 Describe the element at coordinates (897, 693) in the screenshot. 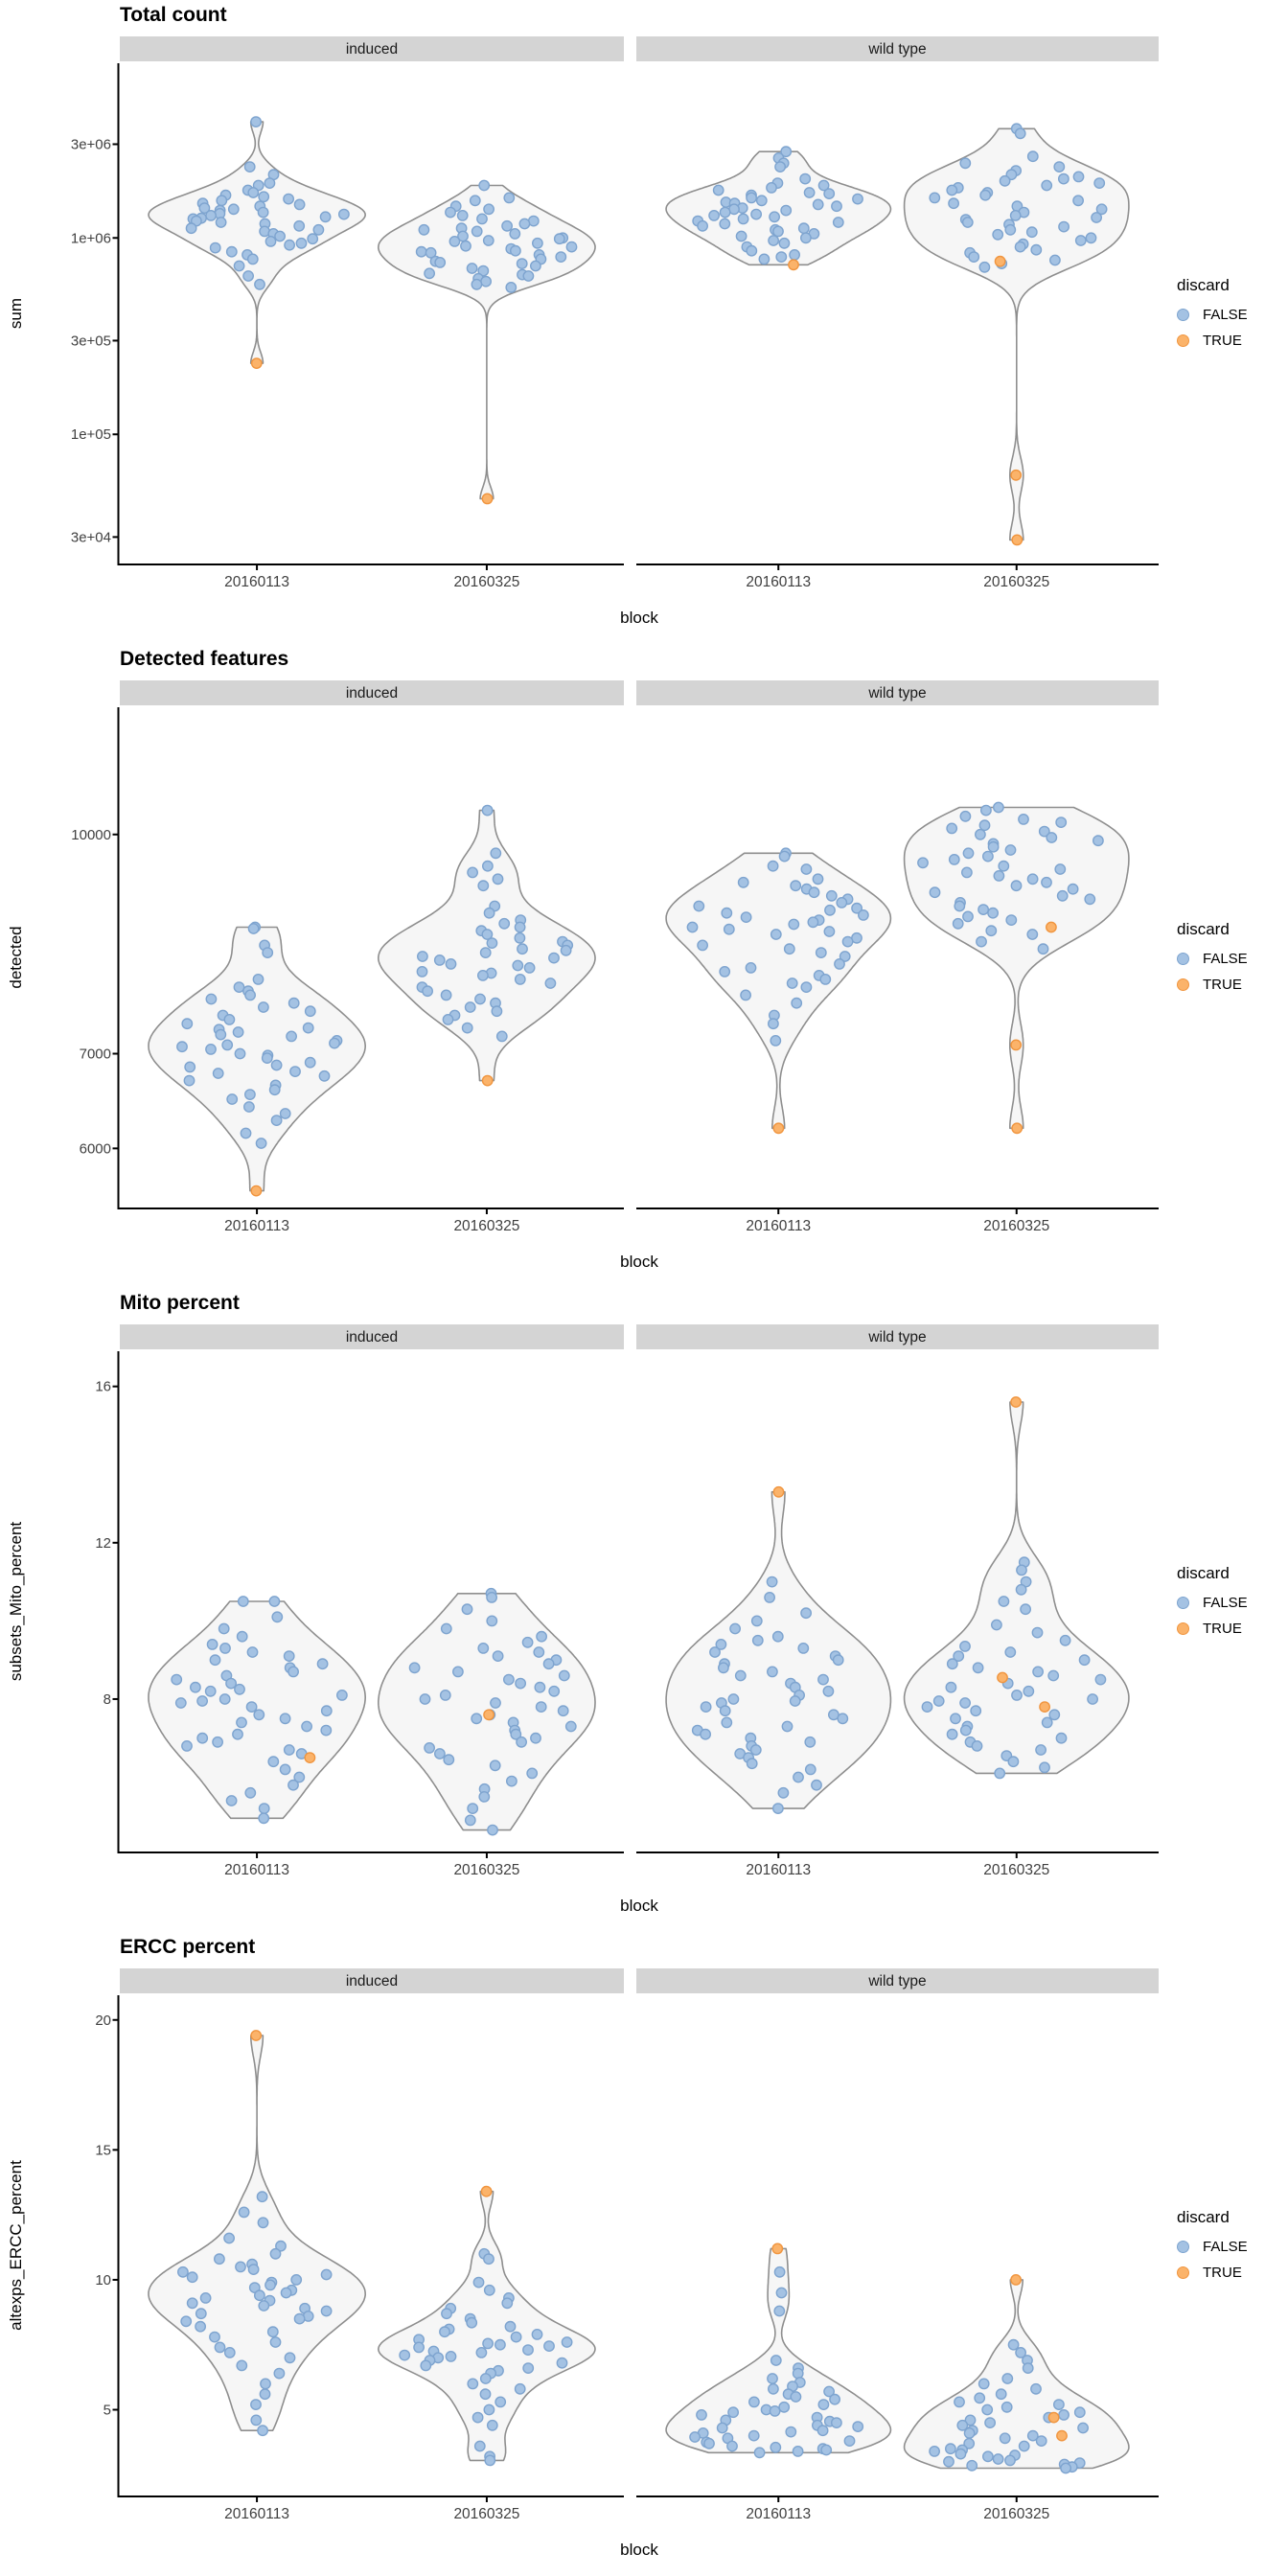

I see `facet-strip-label: wild type` at that location.